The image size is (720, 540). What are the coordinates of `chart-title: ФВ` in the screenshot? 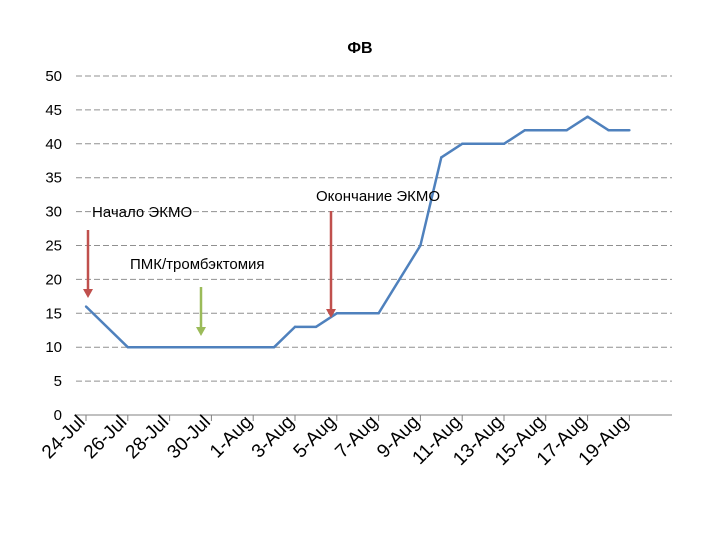 It's located at (359, 48).